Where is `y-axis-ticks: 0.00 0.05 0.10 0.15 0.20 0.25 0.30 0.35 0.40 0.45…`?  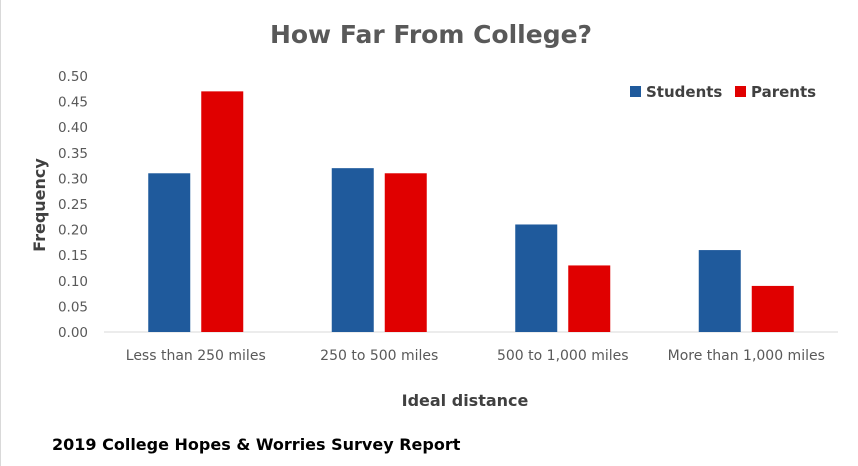
y-axis-ticks: 0.00 0.05 0.10 0.15 0.20 0.25 0.30 0.35 0.40 0.45… is located at coordinates (73, 205).